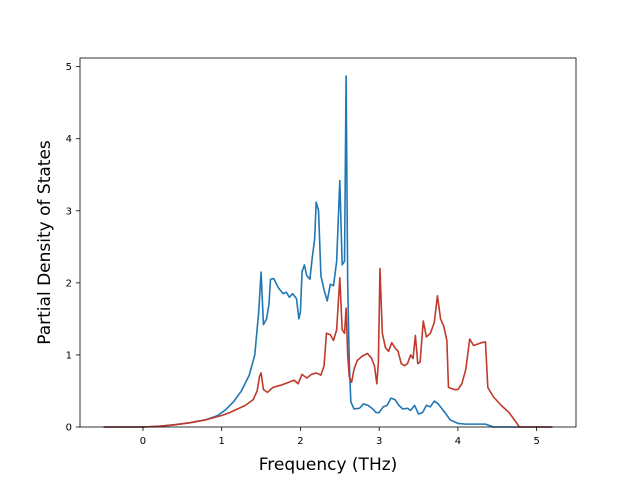 The image size is (640, 480). What do you see at coordinates (69, 211) in the screenshot?
I see `y-tick-label: 3` at bounding box center [69, 211].